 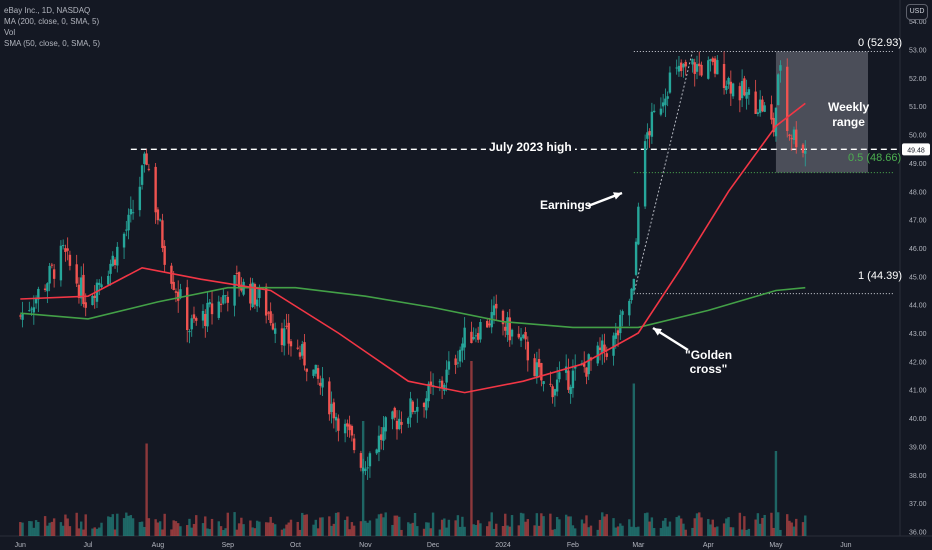 I want to click on weekly-range-line1: Weekly, so click(x=849, y=107).